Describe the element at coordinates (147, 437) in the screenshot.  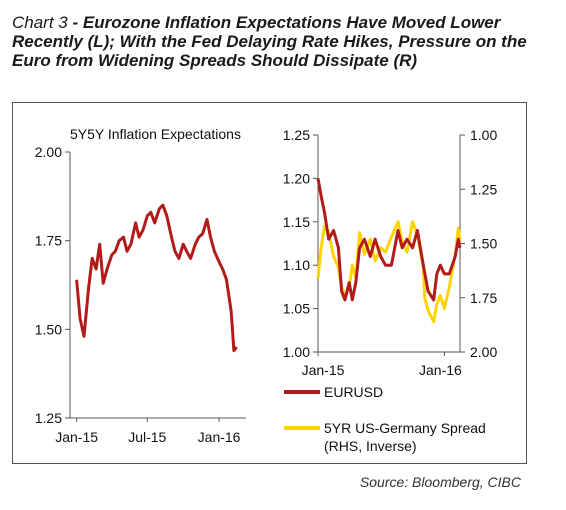
I see `left-x-tick-label: Jul-15` at that location.